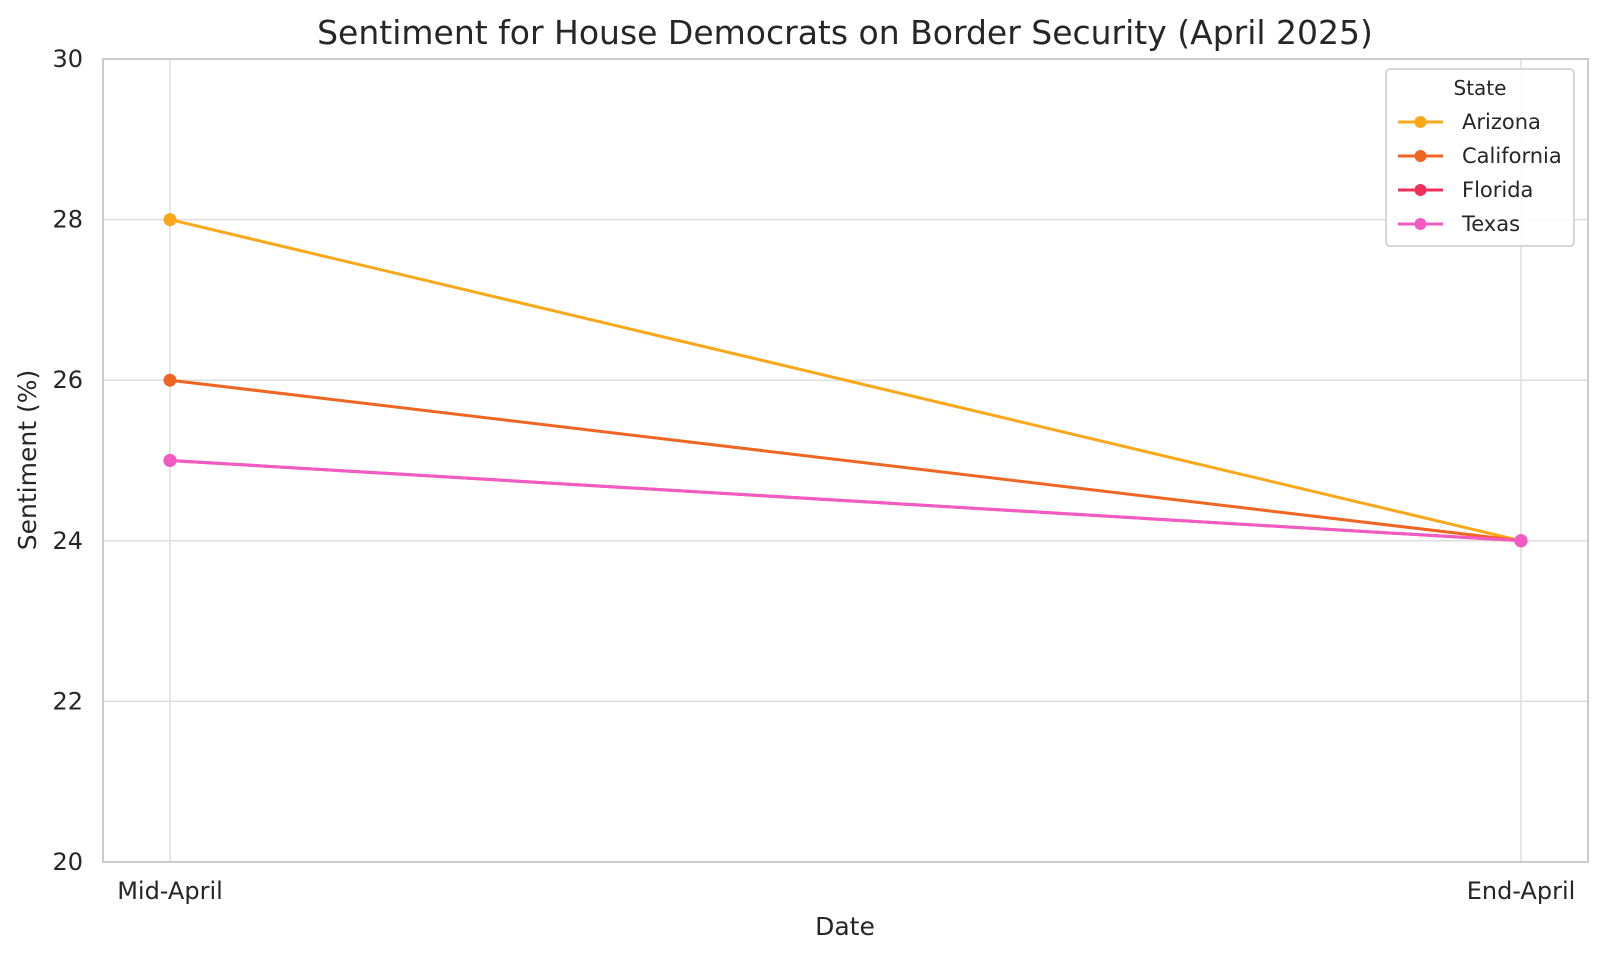 This screenshot has width=1600, height=956. What do you see at coordinates (1459, 224) in the screenshot?
I see `legend-item: Texas` at bounding box center [1459, 224].